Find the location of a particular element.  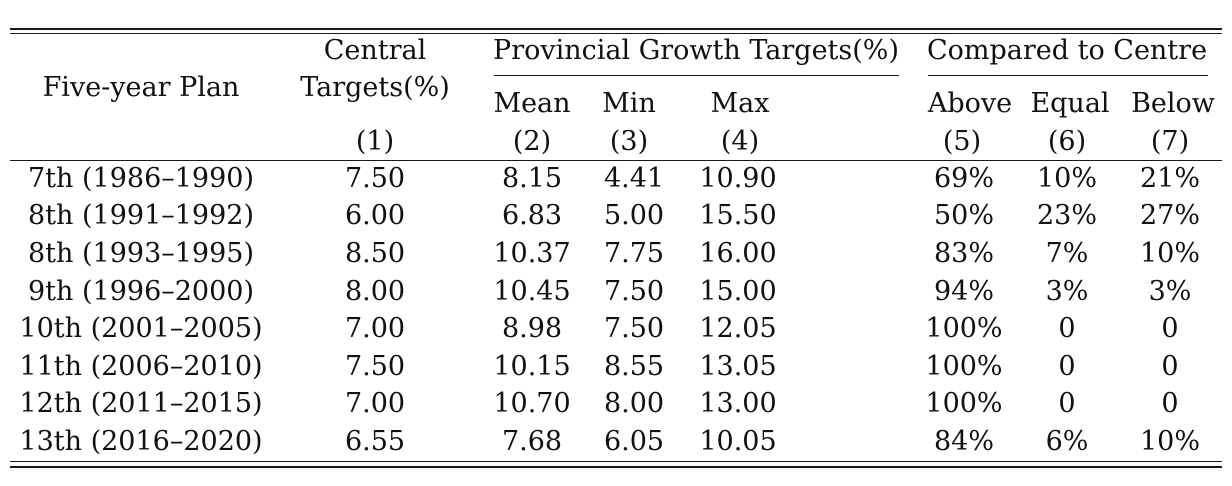

cell-equal: 23% is located at coordinates (1067, 215).